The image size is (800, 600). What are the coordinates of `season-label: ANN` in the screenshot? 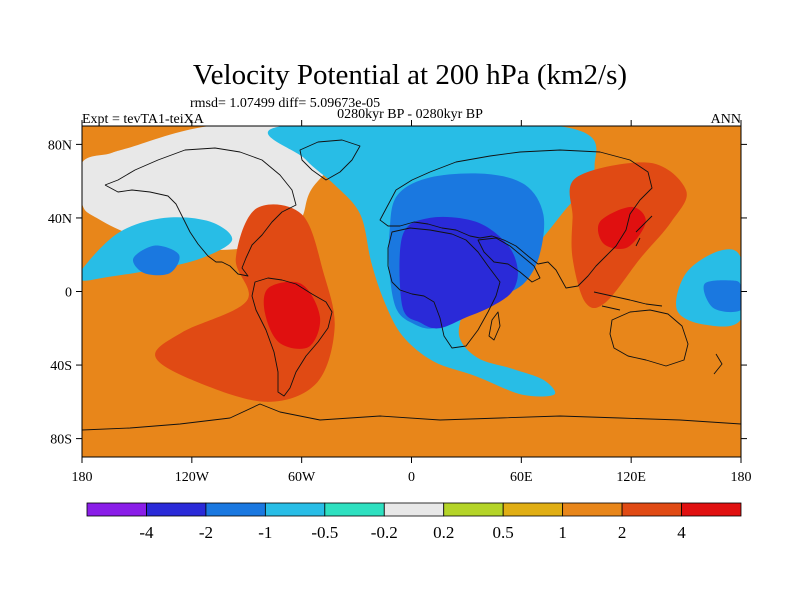 It's located at (726, 119).